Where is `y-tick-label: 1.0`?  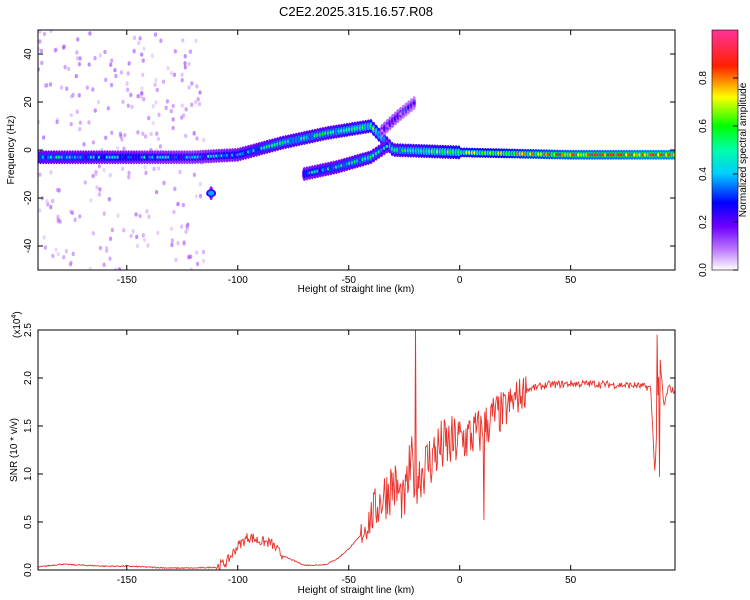
y-tick-label: 1.0 is located at coordinates (28, 474).